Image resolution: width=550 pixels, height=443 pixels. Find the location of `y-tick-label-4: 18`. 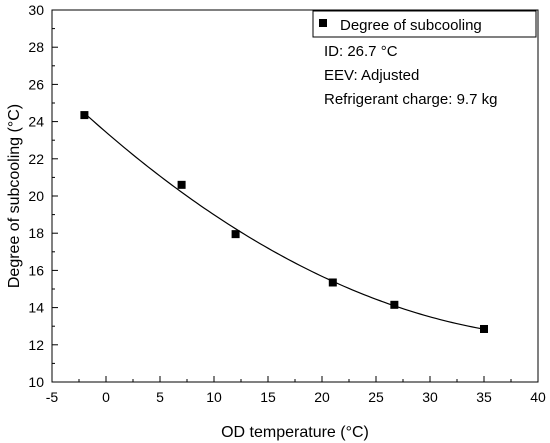

y-tick-label-4: 18 is located at coordinates (36, 233).